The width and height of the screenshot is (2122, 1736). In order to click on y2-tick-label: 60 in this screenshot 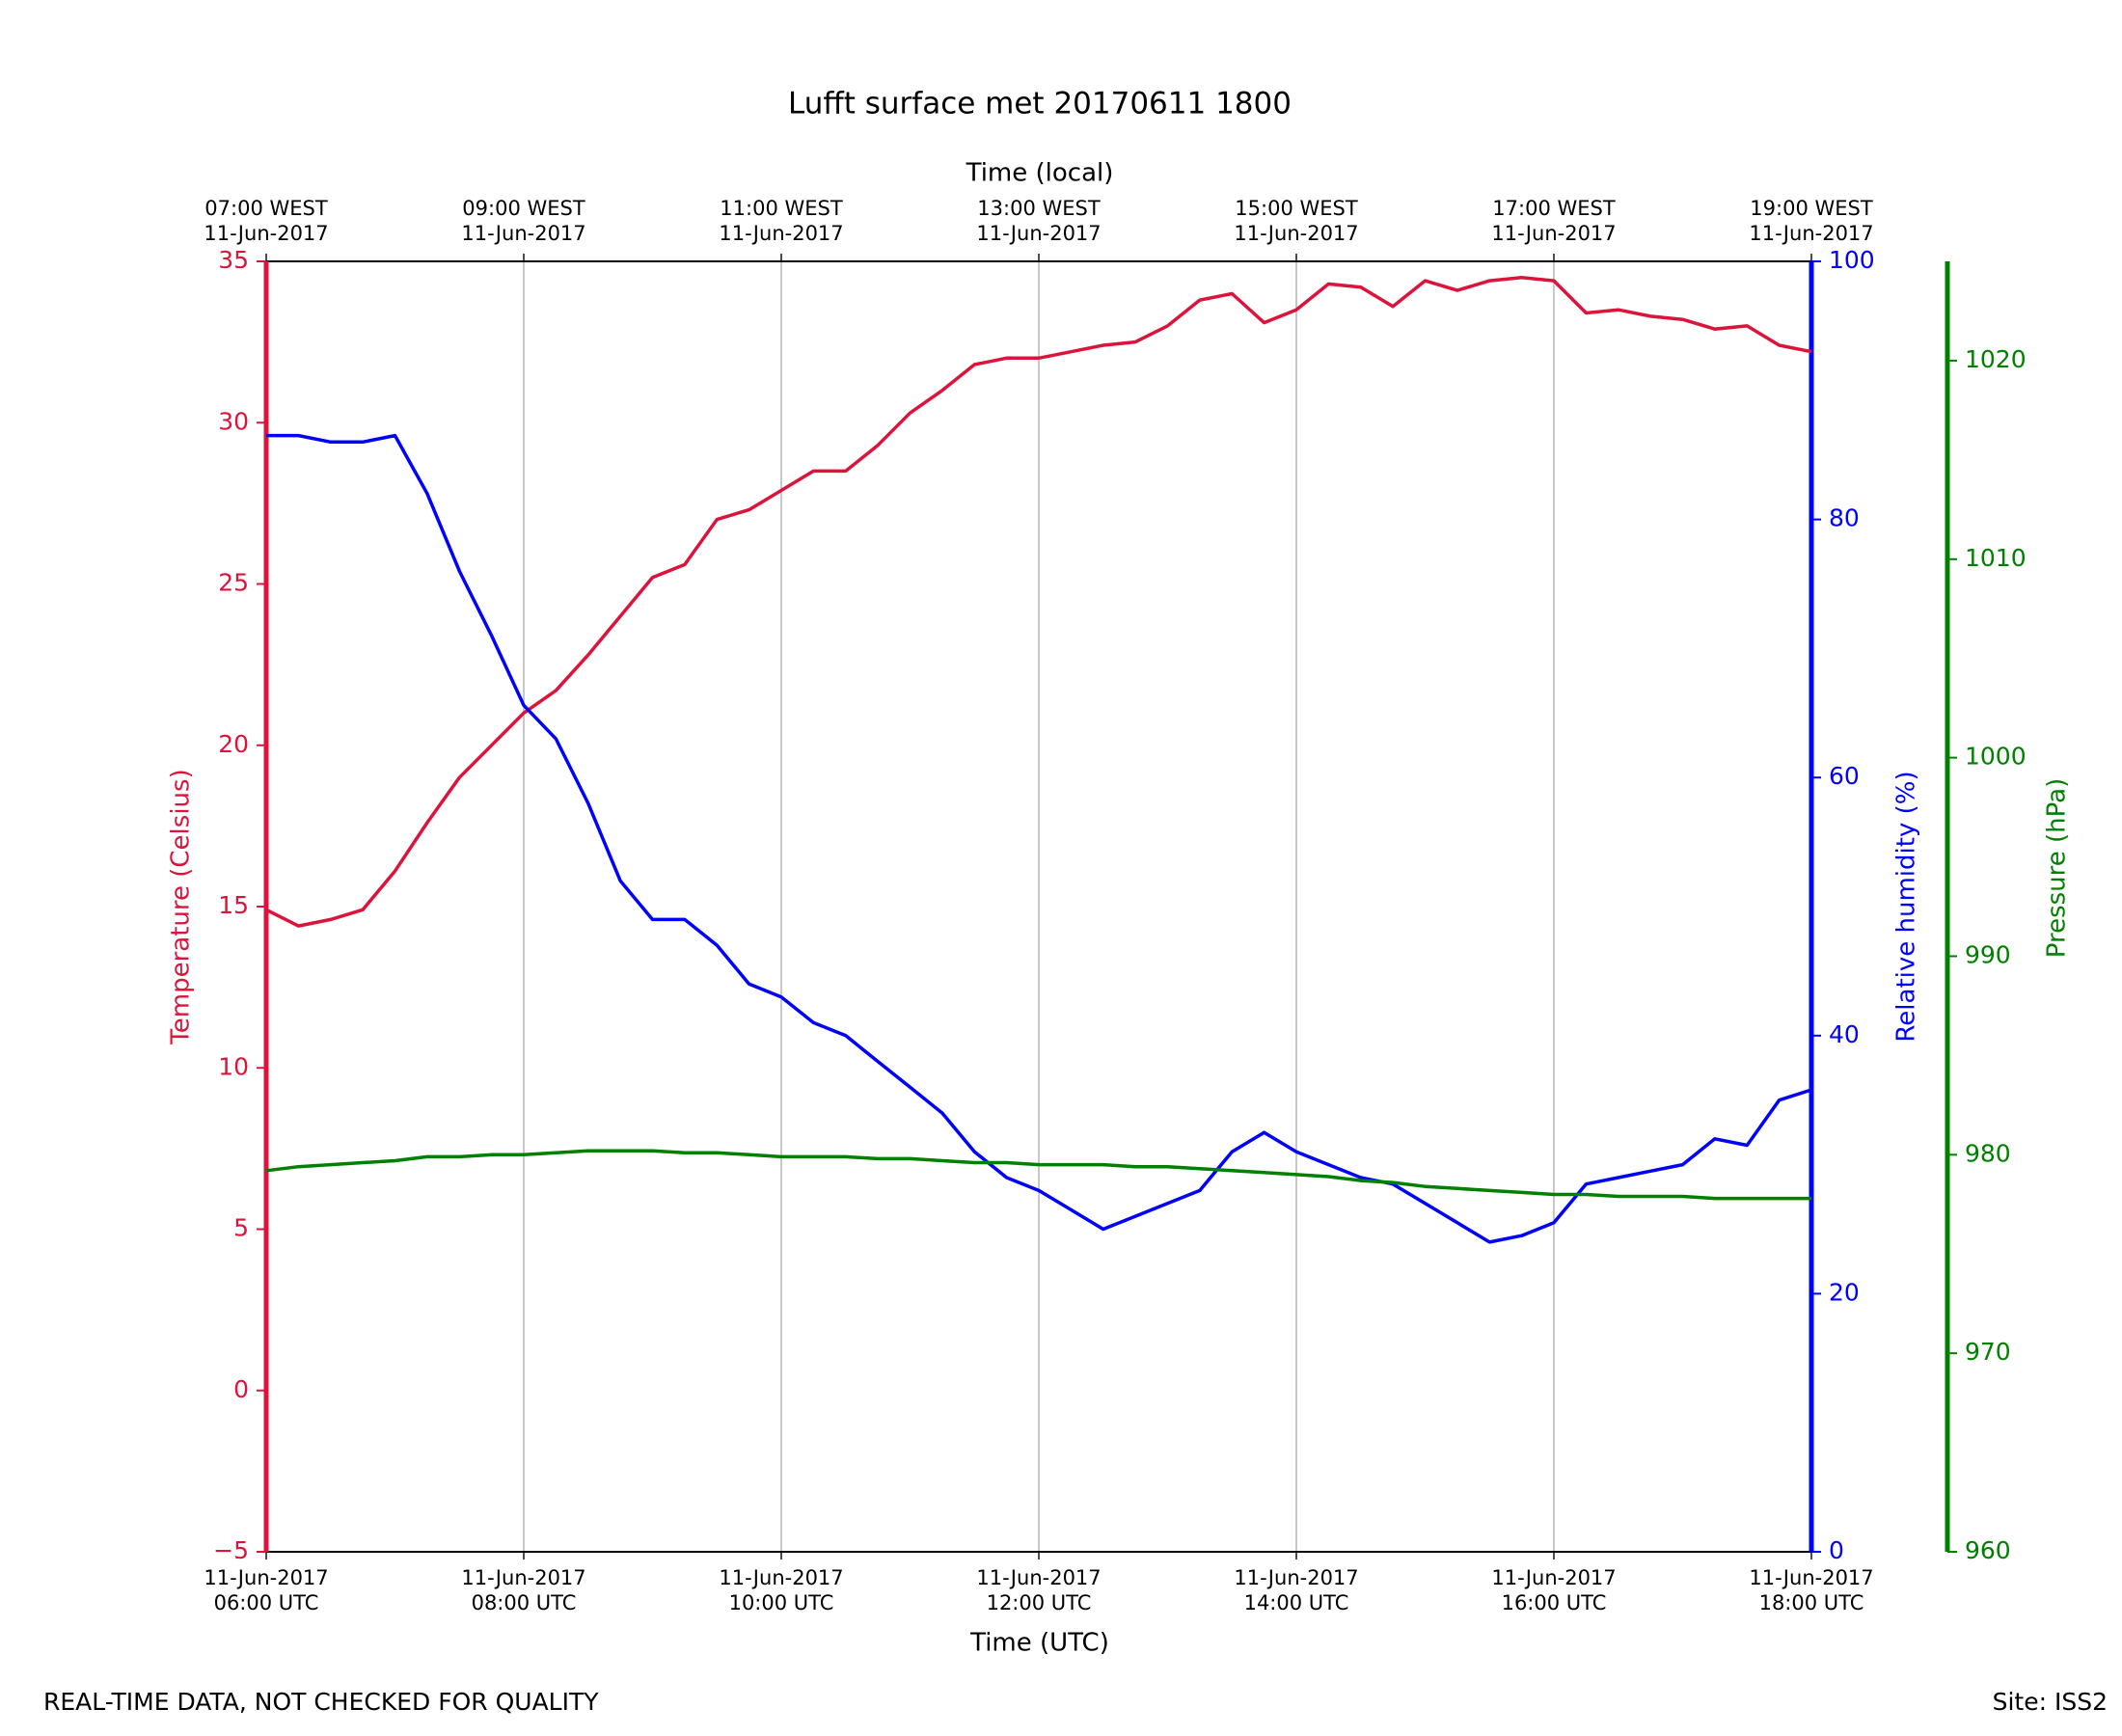, I will do `click(1845, 776)`.